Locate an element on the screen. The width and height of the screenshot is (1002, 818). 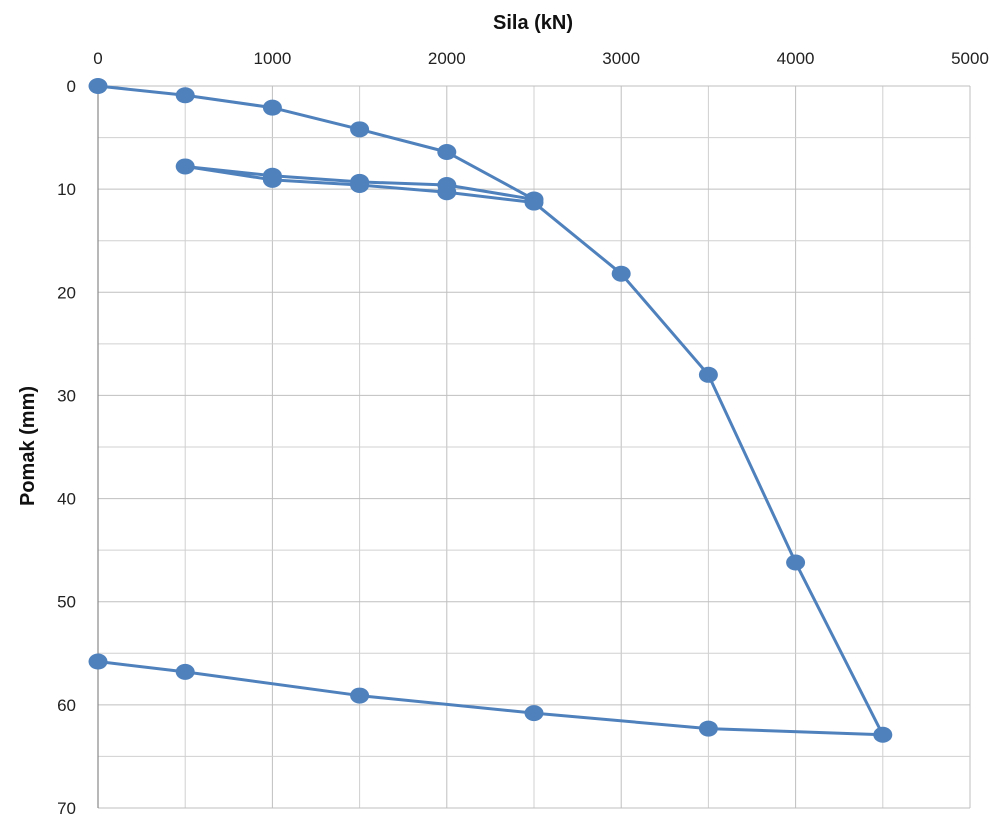
y-tick-label: 20 is located at coordinates (66, 292).